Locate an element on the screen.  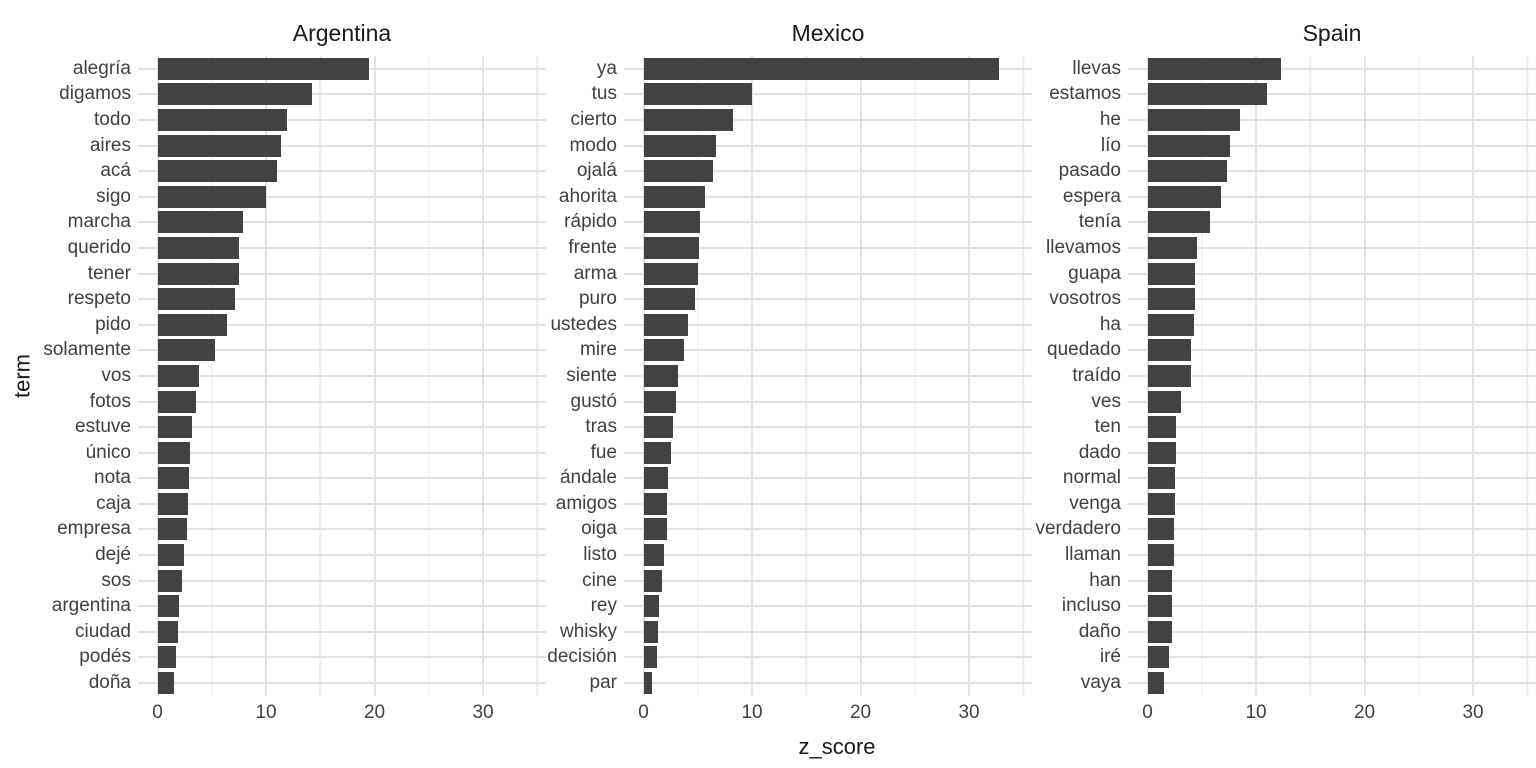
x-tick-label: 30 is located at coordinates (969, 712).